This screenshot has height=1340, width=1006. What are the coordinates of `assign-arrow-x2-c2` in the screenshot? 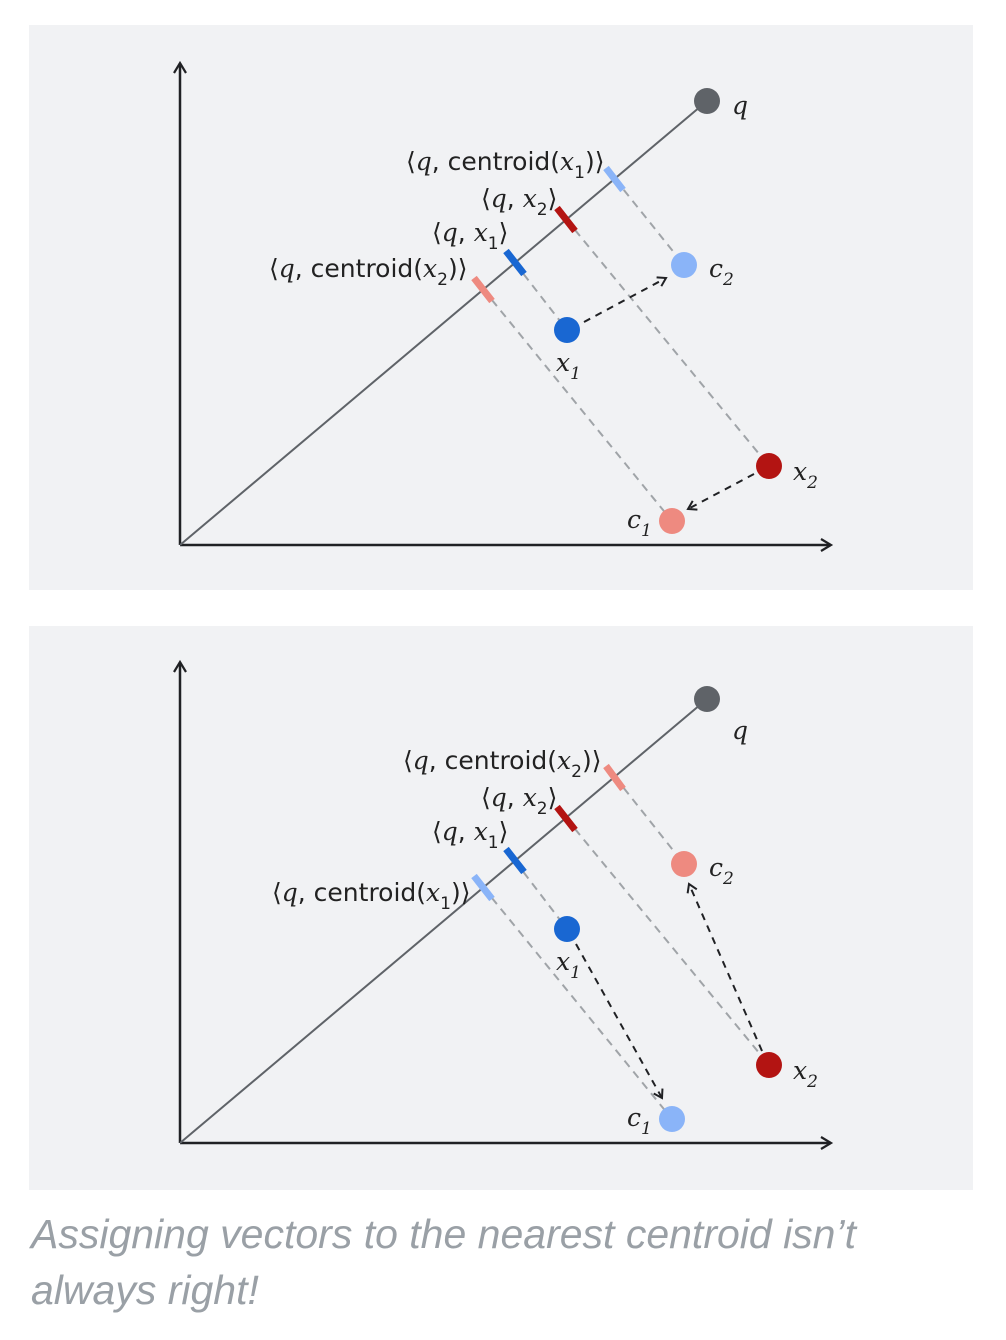 It's located at (724, 967).